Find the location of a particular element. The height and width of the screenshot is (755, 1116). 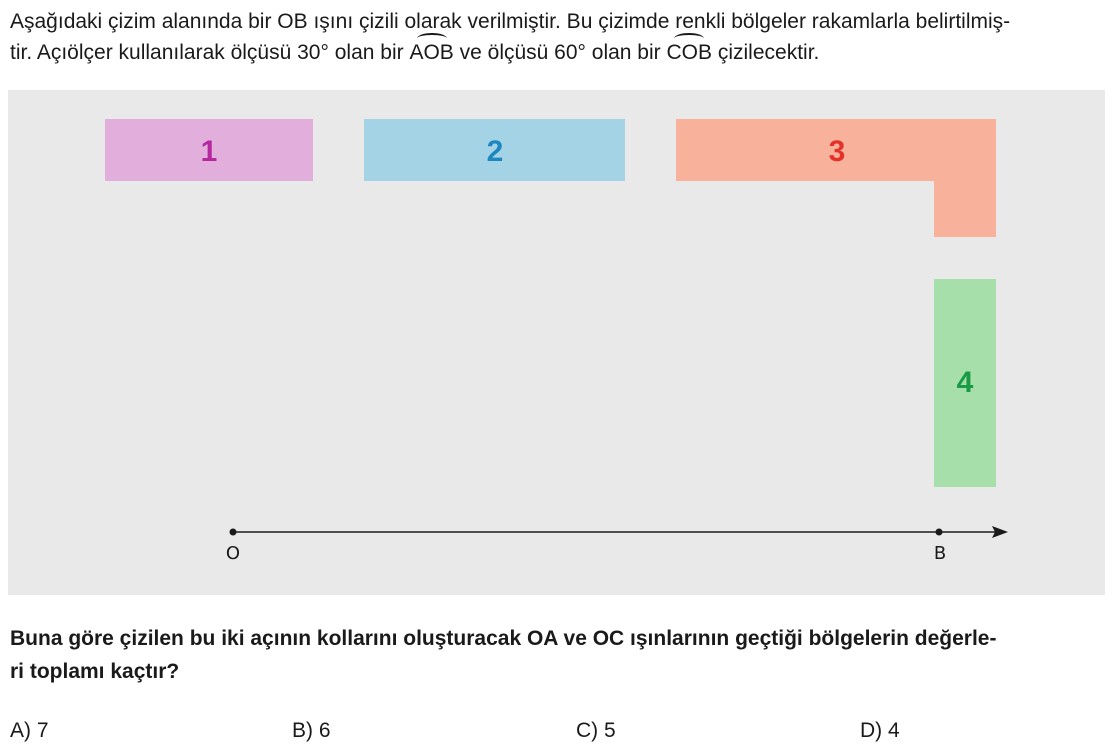

problem-line-2-middle: ve ölçüsü 60° olan bir is located at coordinates (560, 52).